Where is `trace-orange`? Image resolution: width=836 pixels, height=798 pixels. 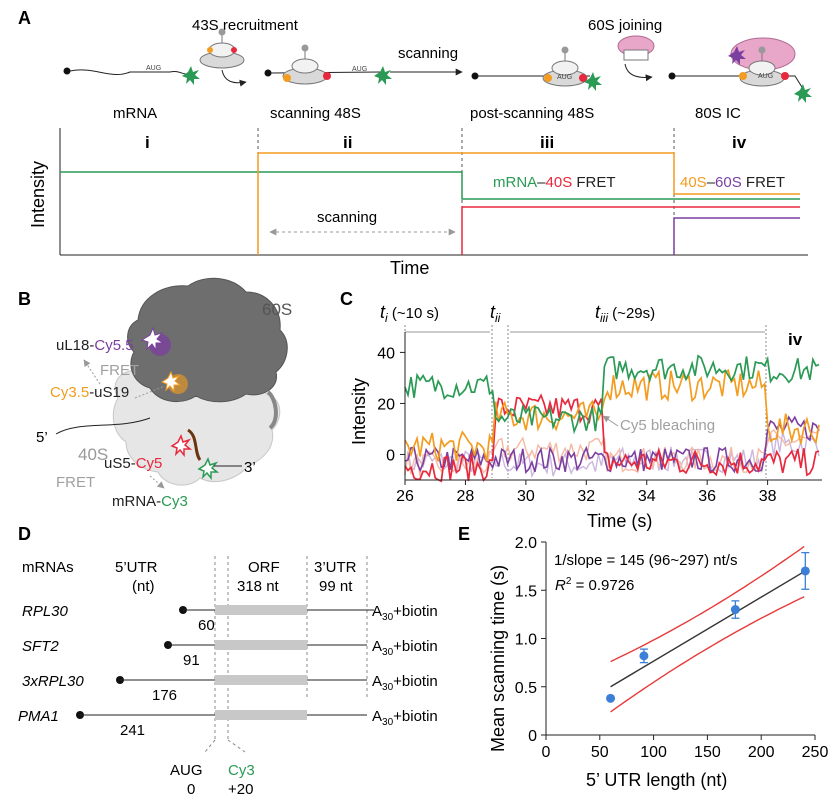 trace-orange is located at coordinates (612, 415).